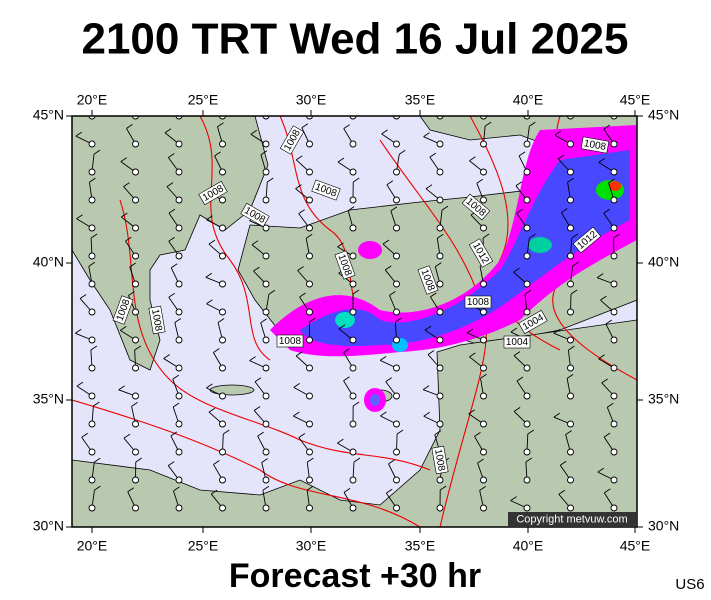  I want to click on lat-label-right: 30°N, so click(663, 526).